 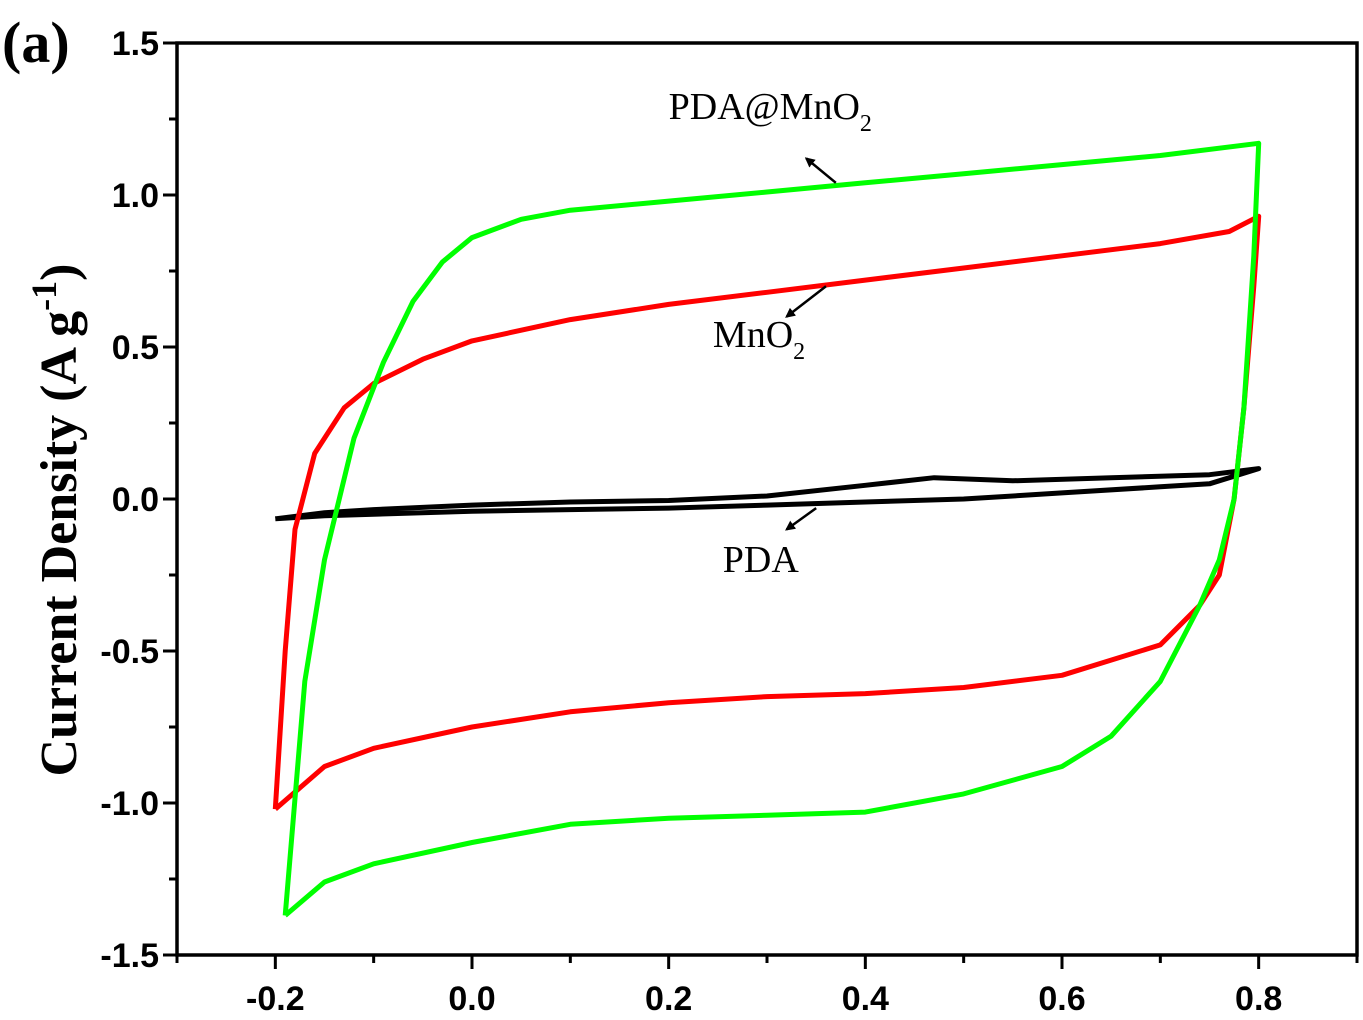 I want to click on annotation-label-main-0: PDA@MnO, so click(x=764, y=107).